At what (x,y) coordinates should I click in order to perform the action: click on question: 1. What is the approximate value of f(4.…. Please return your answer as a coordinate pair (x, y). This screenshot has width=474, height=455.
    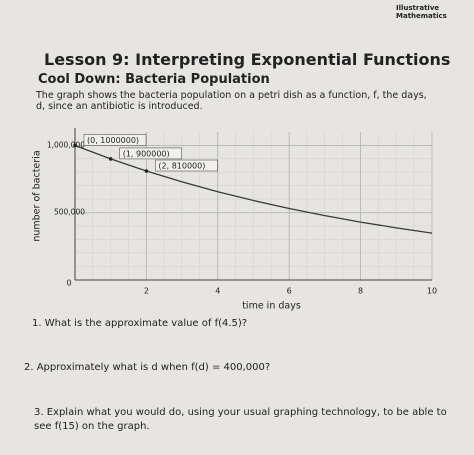
    Looking at the image, I should click on (140, 323).